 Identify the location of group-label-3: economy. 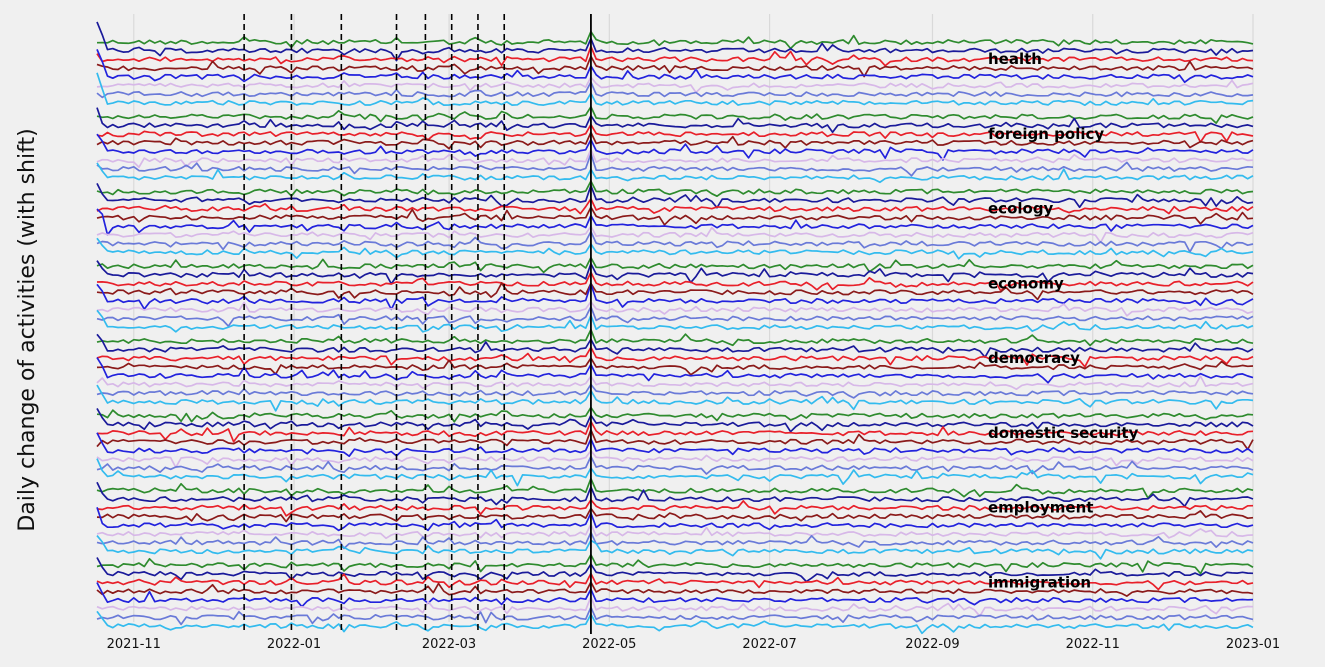
(1026, 283).